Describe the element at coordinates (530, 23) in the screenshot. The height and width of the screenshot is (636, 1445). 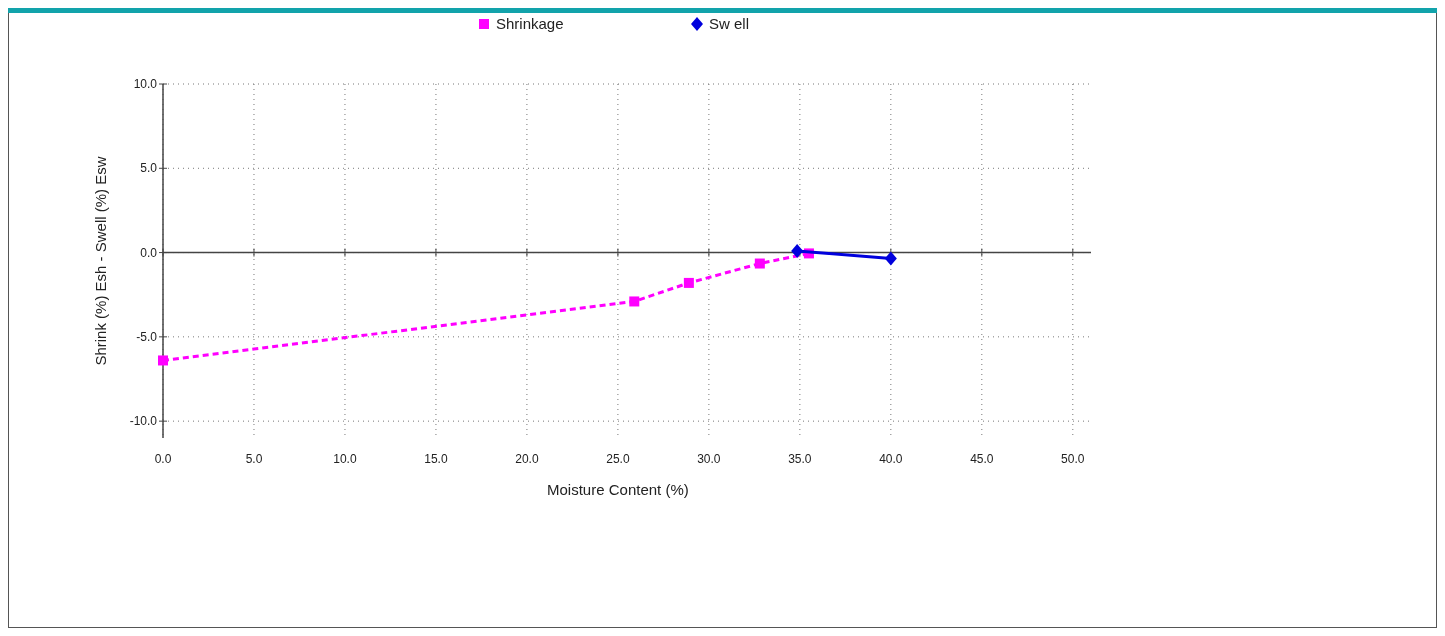
I see `legend-label: Shrinkage` at that location.